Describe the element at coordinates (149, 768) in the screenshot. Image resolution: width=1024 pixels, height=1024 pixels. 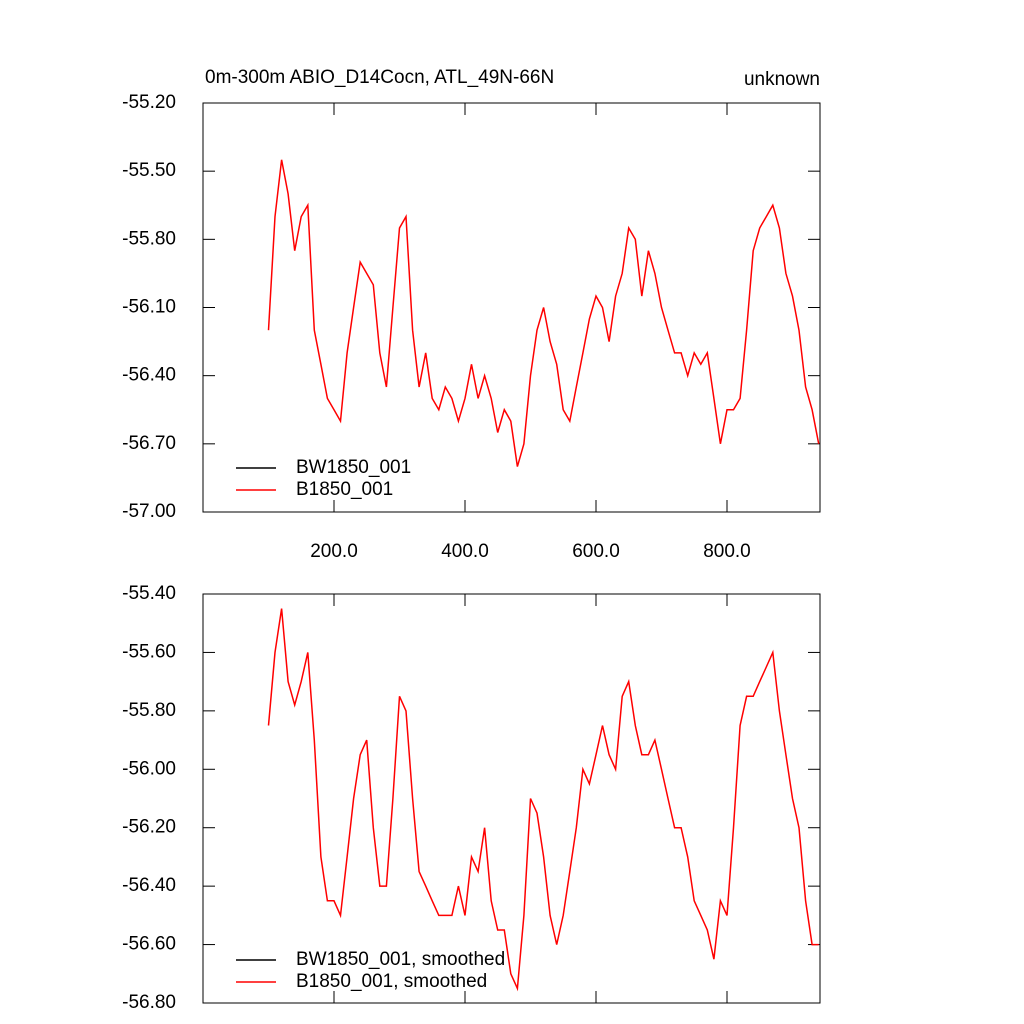
I see `y-tick-label: -56.00` at that location.